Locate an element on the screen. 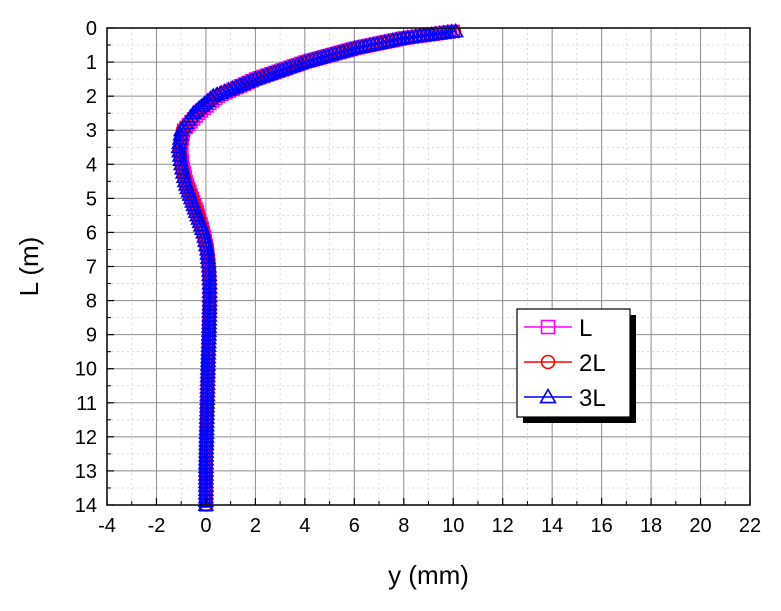 This screenshot has height=611, width=781. y-tick-label: 13 is located at coordinates (86, 472).